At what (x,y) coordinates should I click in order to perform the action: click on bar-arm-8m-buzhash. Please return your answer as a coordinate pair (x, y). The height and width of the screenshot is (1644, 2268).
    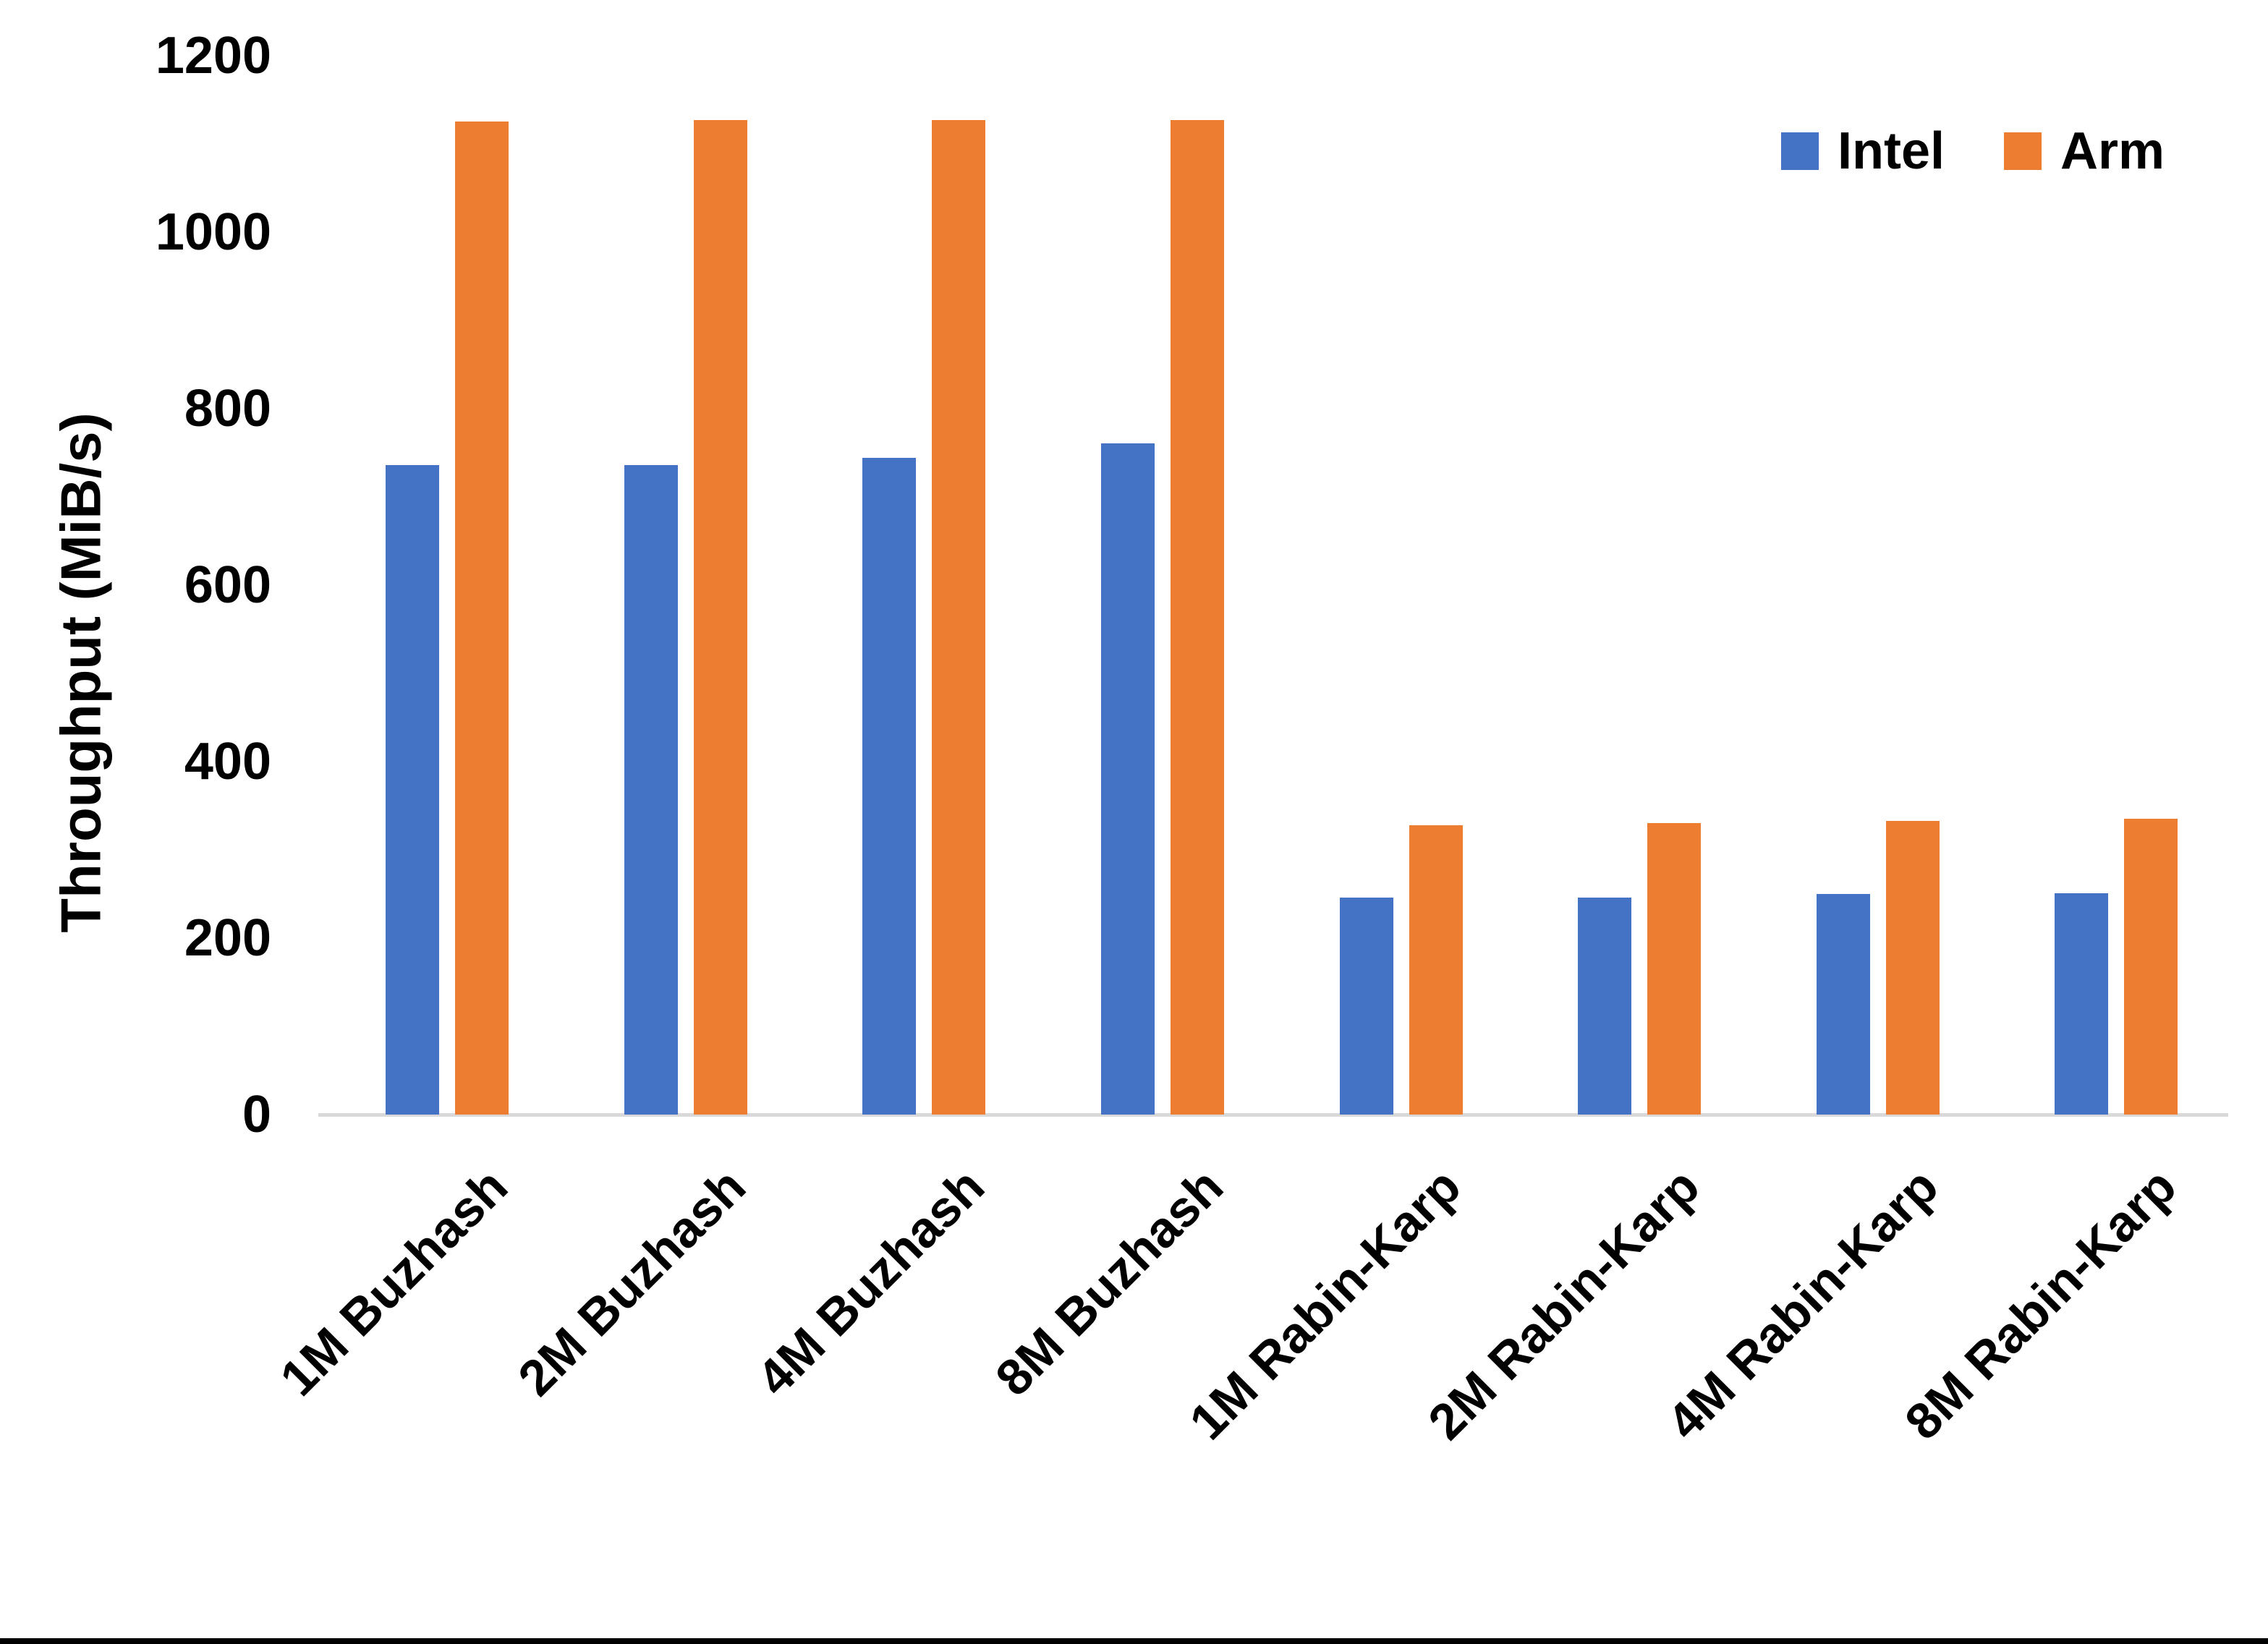
    Looking at the image, I should click on (1197, 617).